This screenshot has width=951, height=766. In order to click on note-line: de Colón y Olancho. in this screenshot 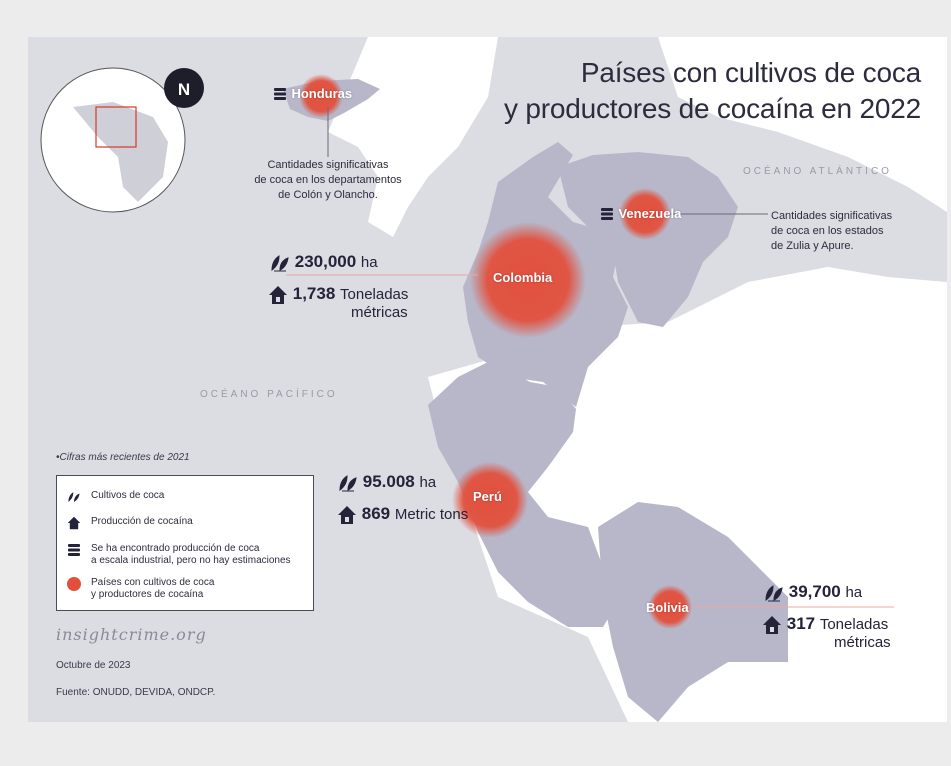, I will do `click(328, 195)`.